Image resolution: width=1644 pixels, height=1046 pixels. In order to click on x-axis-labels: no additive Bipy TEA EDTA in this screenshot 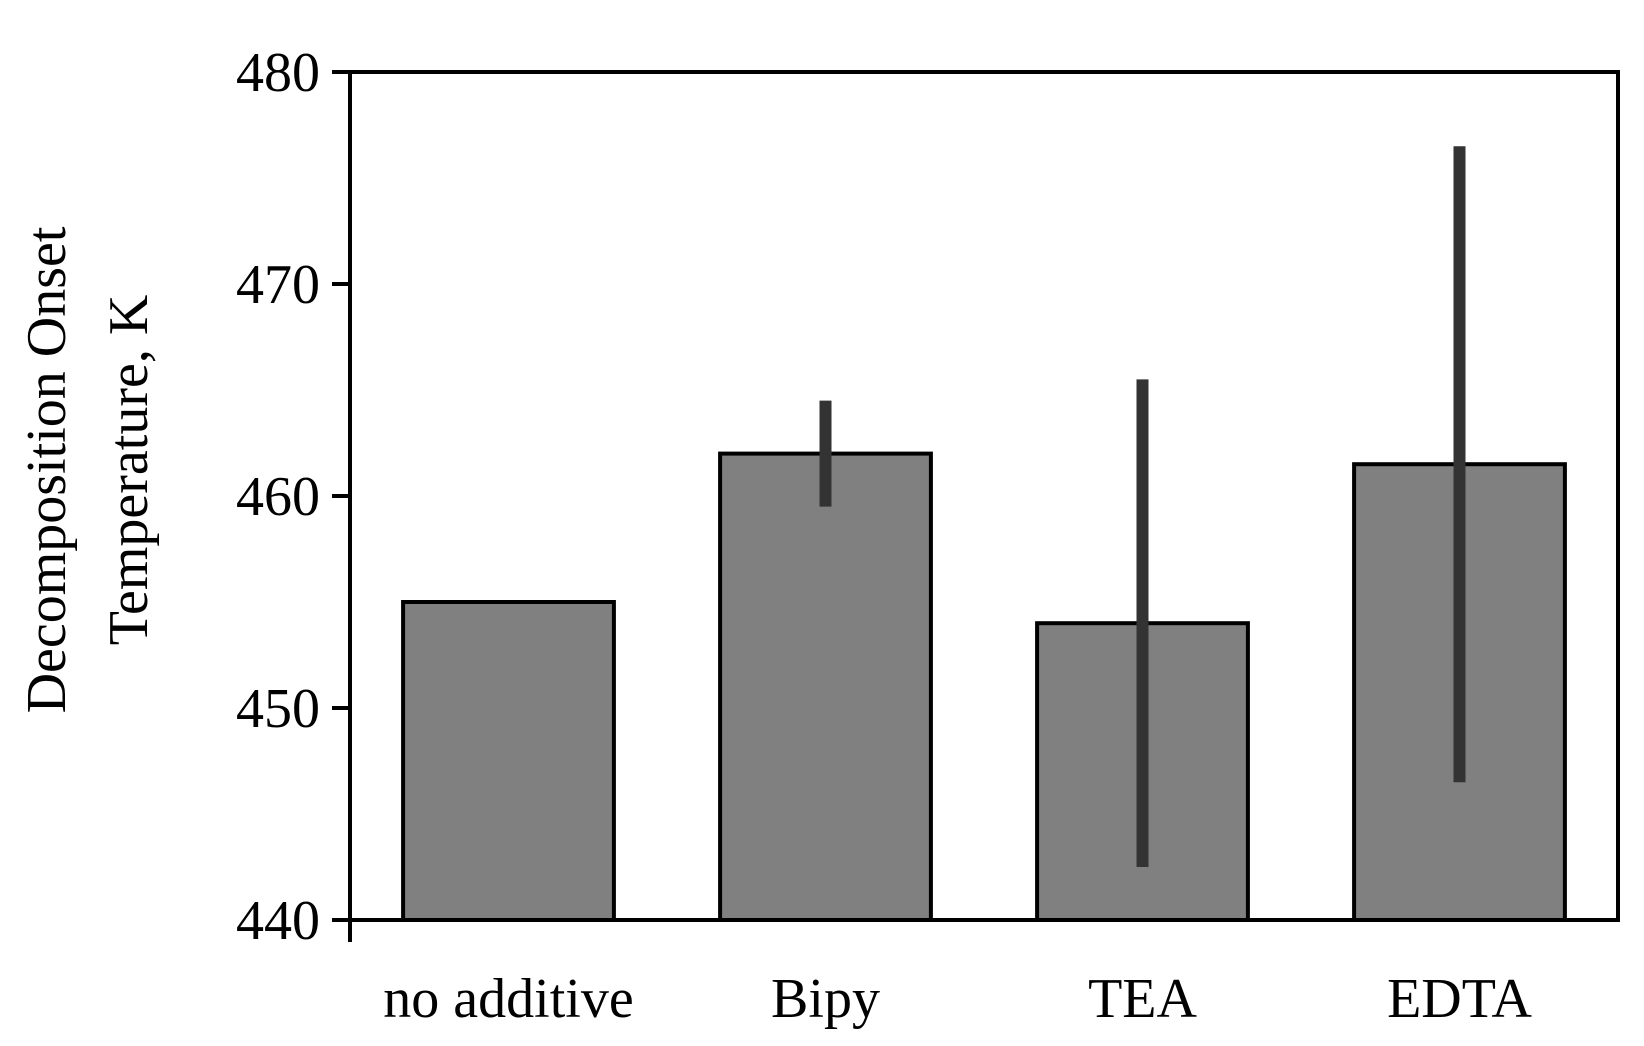, I will do `click(957, 999)`.